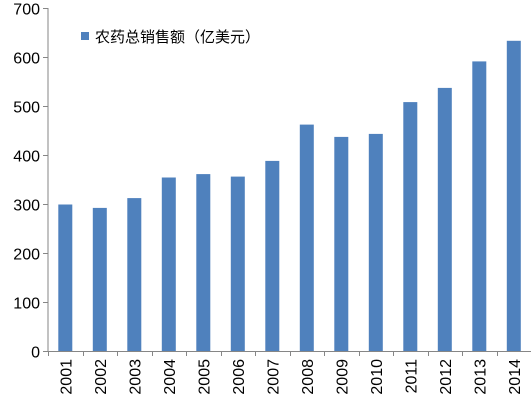 This screenshot has height=405, width=531. I want to click on legend: 农药总销售额（亿美元）, so click(170, 37).